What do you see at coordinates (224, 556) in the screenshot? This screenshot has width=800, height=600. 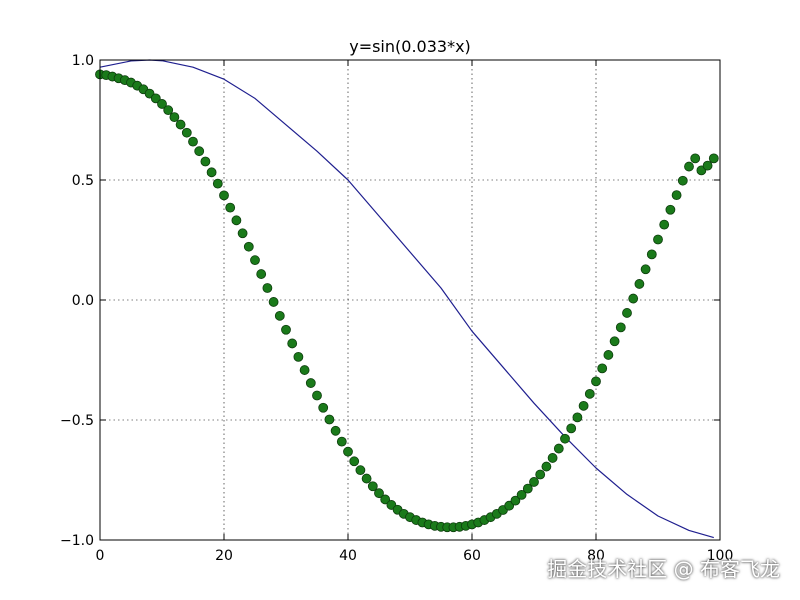 I see `x-tick-label: 20` at bounding box center [224, 556].